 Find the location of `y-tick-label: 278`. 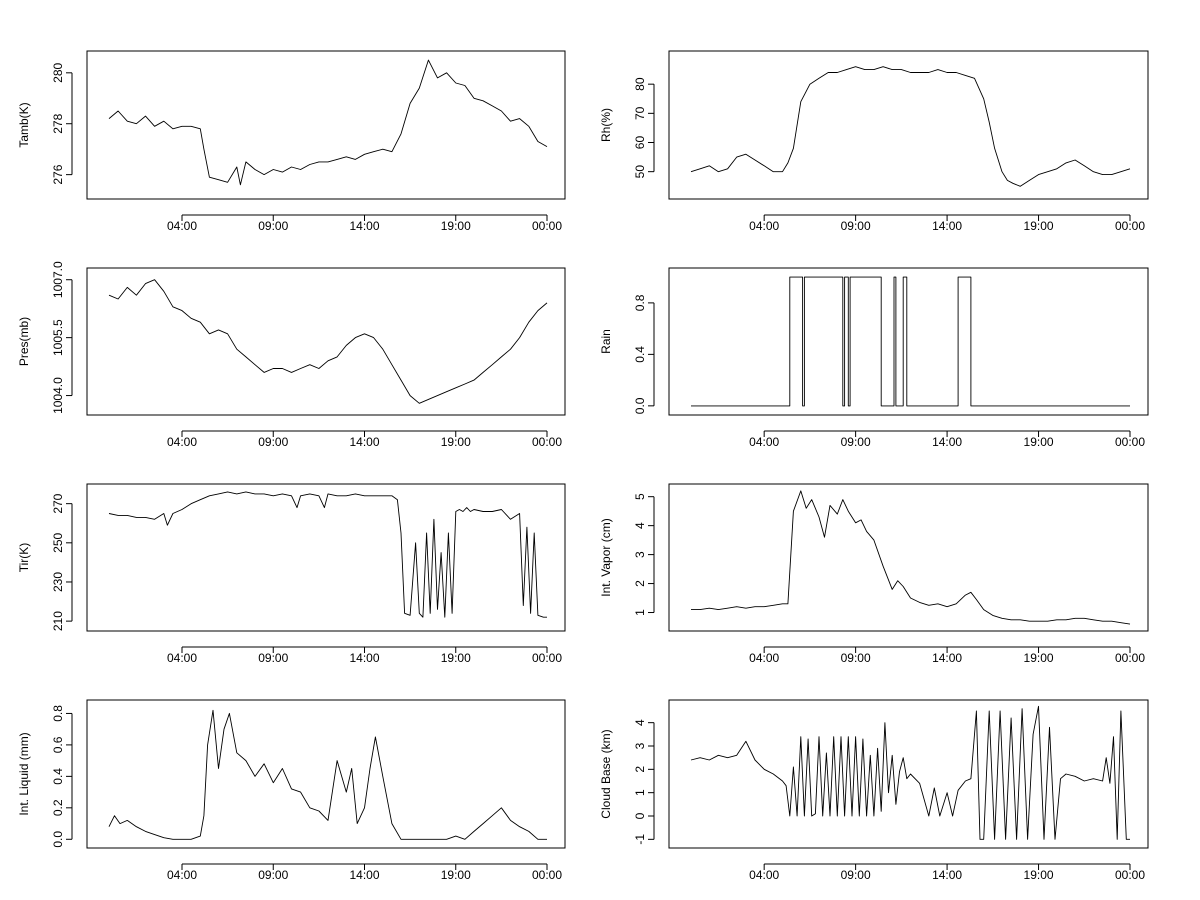

y-tick-label: 278 is located at coordinates (58, 123).